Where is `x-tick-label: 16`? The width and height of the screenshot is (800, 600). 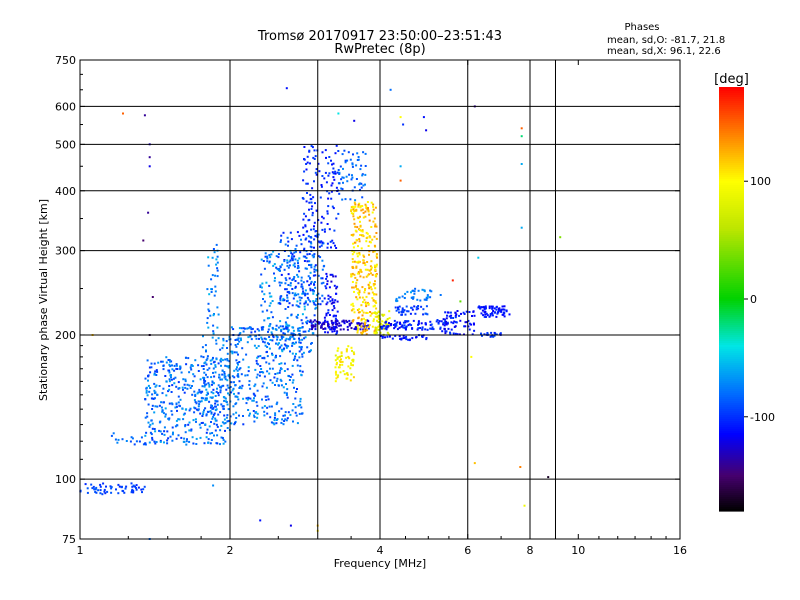 x-tick-label: 16 is located at coordinates (680, 550).